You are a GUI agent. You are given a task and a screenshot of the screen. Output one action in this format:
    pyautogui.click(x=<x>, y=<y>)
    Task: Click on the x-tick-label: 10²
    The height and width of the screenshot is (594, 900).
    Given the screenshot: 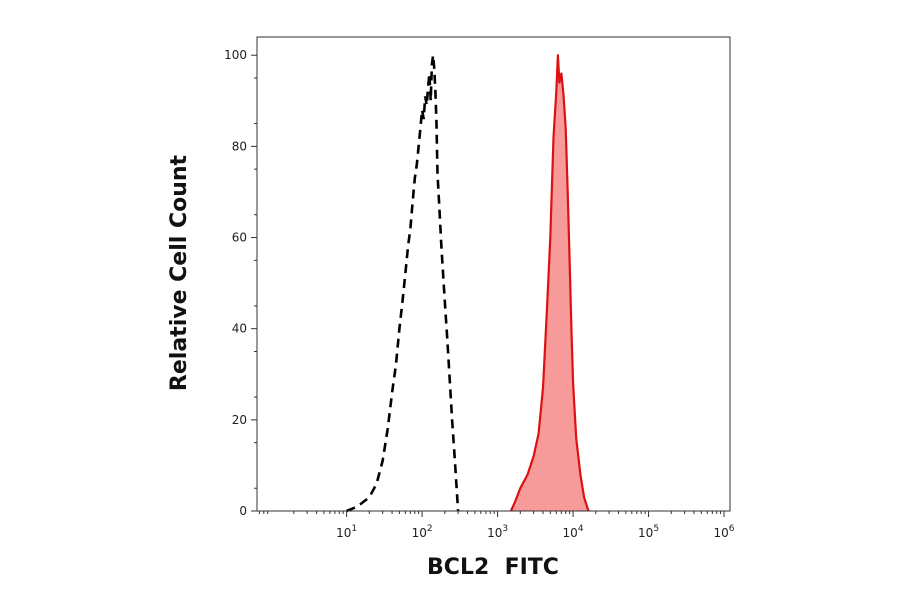 What is the action you would take?
    pyautogui.click(x=422, y=532)
    